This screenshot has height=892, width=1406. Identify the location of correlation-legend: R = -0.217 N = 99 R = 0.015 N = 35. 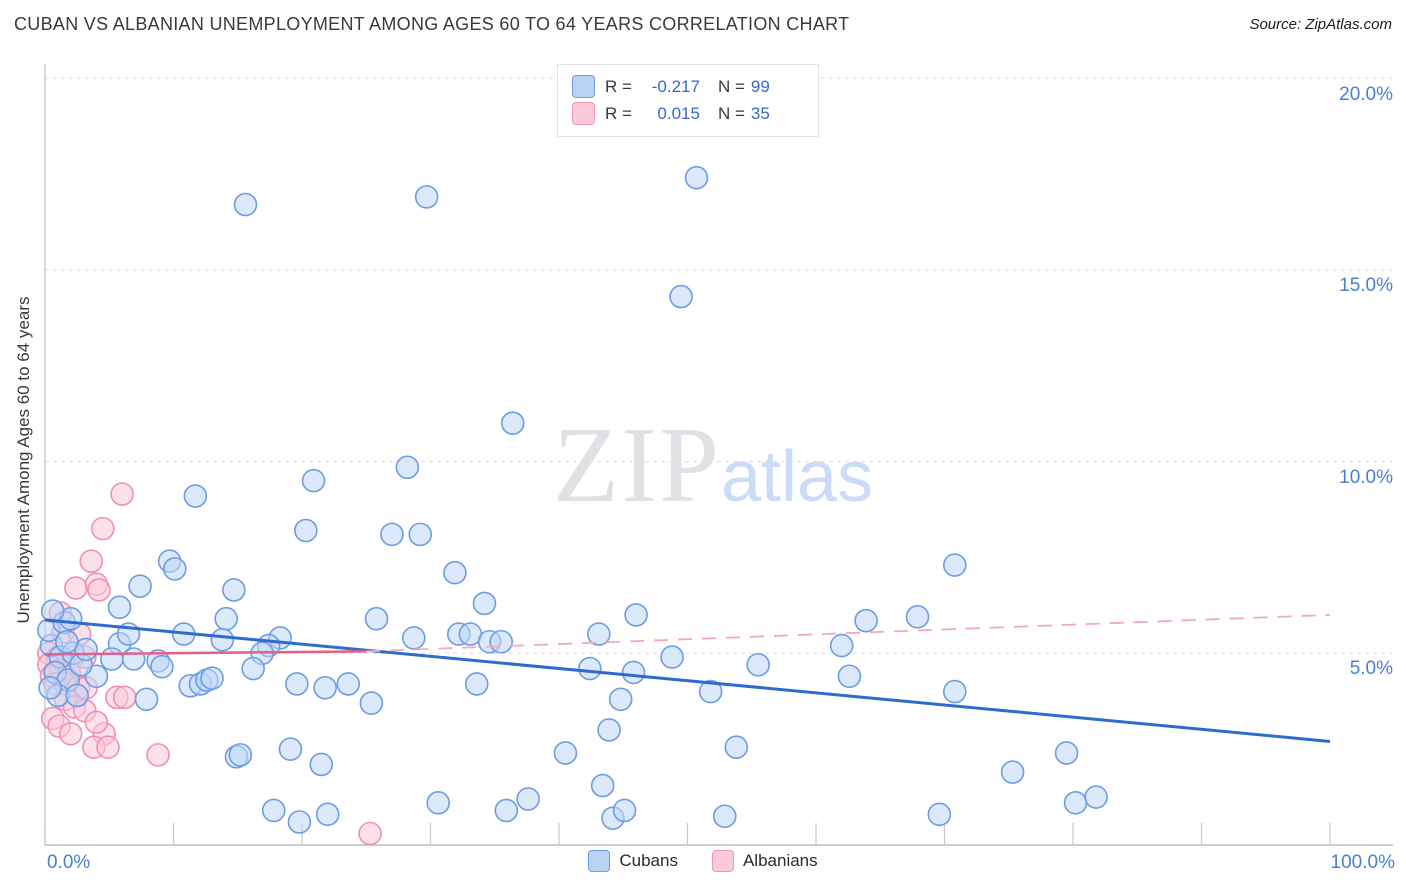
(688, 100).